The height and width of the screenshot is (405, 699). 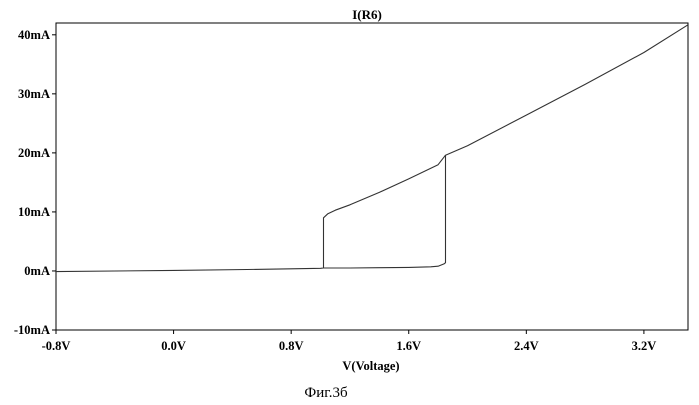 What do you see at coordinates (367, 14) in the screenshot?
I see `chart-title: I(R6)` at bounding box center [367, 14].